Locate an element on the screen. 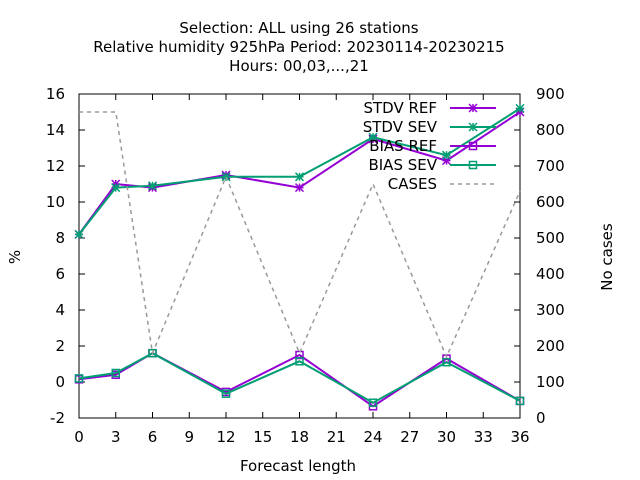  series-bias-sev is located at coordinates (299, 377).